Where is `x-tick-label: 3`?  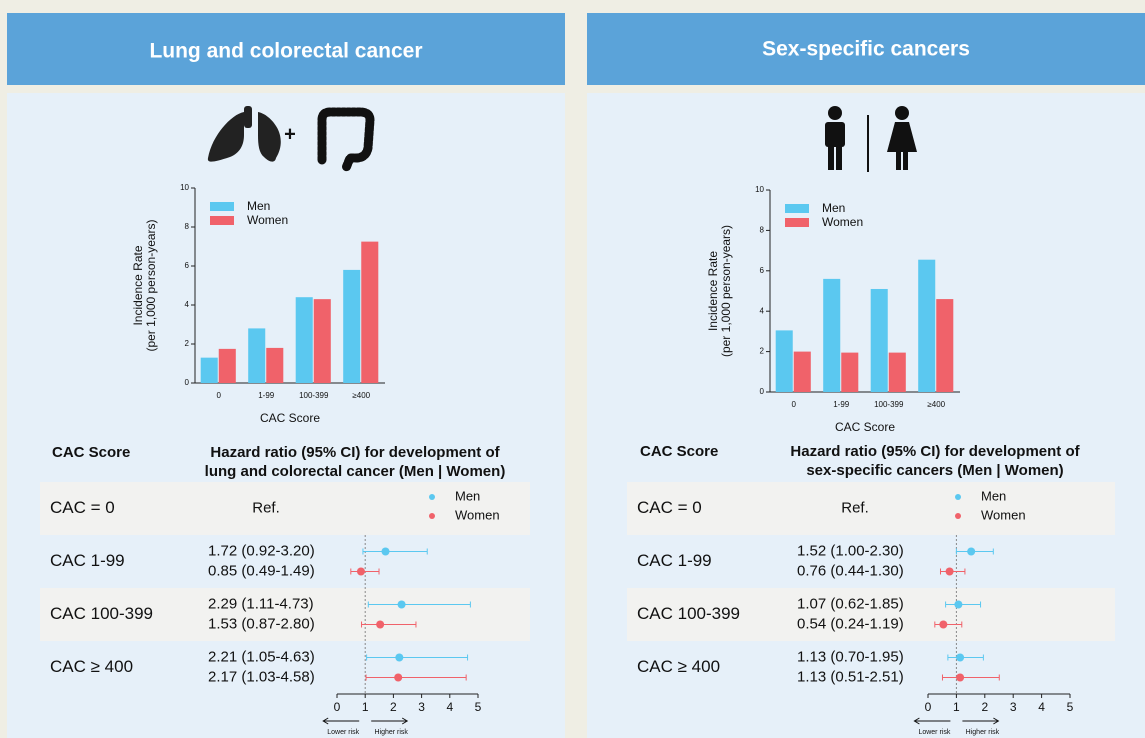
x-tick-label: 3 is located at coordinates (421, 707).